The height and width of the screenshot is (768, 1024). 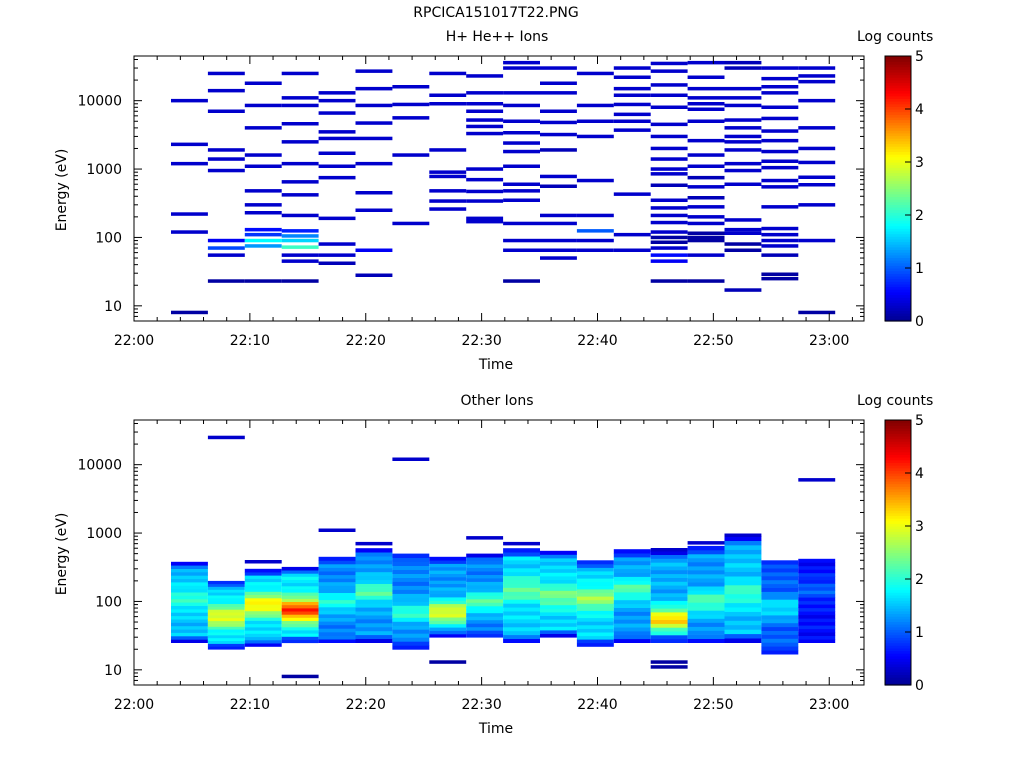 What do you see at coordinates (898, 552) in the screenshot?
I see `p2-colorbar-frame` at bounding box center [898, 552].